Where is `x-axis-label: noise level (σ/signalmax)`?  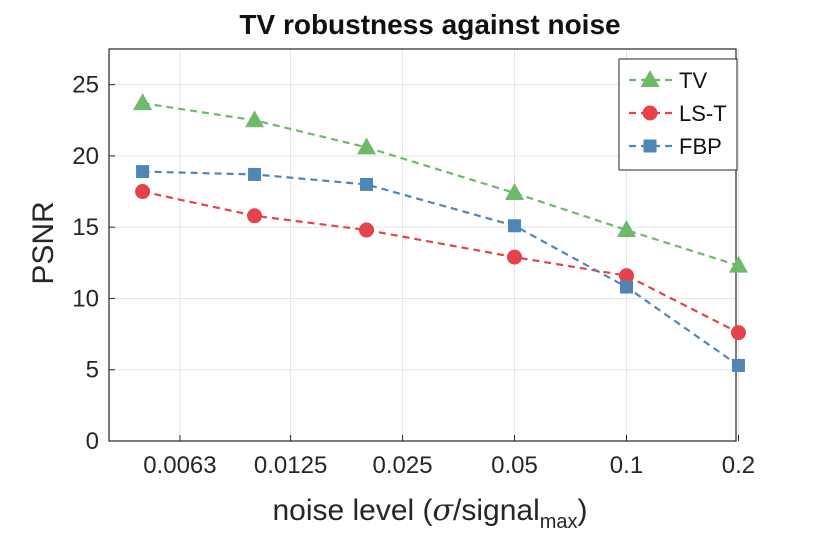
x-axis-label: noise level (σ/signalmax) is located at coordinates (429, 513).